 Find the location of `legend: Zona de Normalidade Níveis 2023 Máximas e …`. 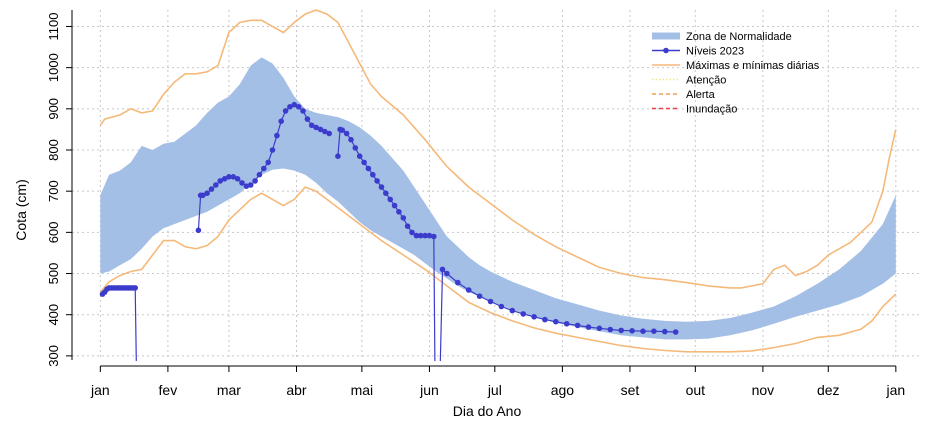

legend: Zona de Normalidade Níveis 2023 Máximas e … is located at coordinates (736, 73).